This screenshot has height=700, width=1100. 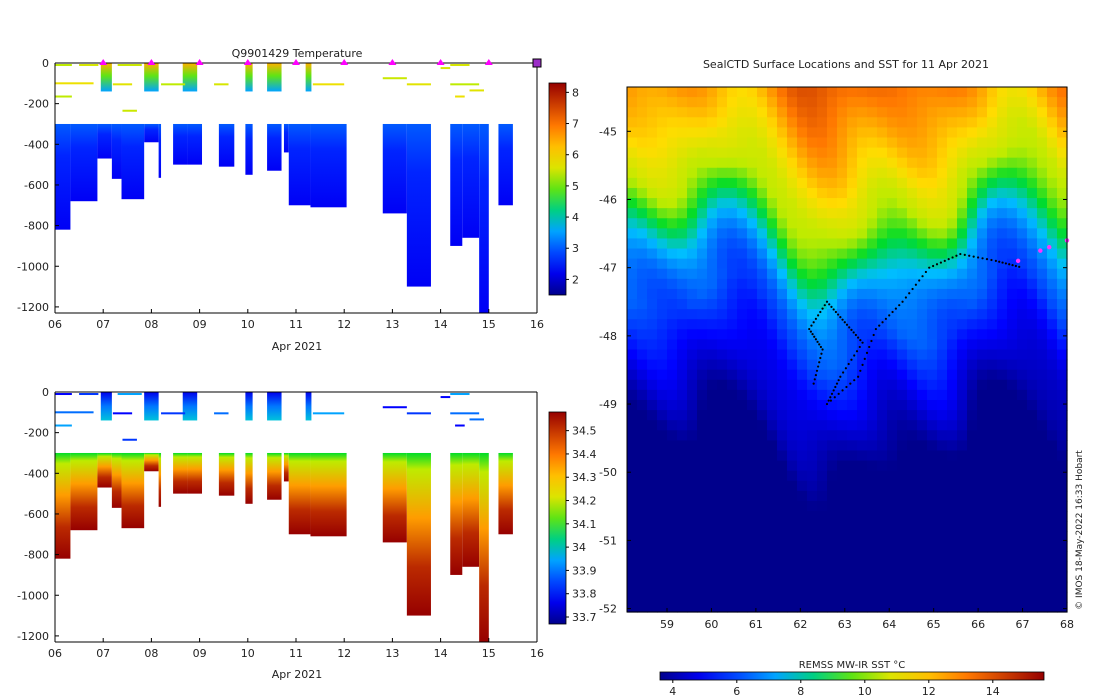 I want to click on profile-sample-line, so click(x=129, y=439).